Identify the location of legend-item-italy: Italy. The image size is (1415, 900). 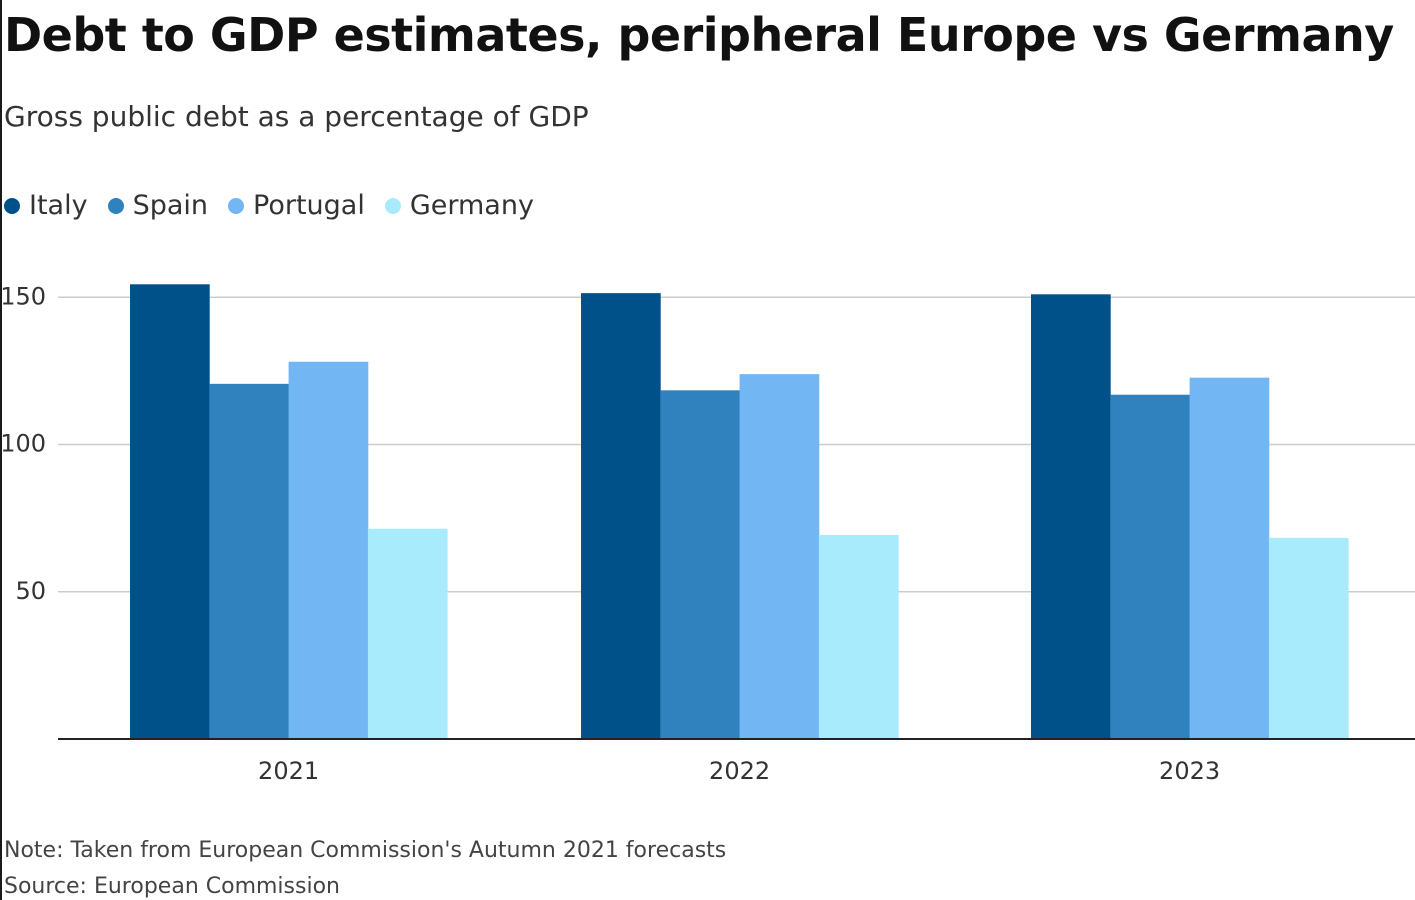
(46, 205).